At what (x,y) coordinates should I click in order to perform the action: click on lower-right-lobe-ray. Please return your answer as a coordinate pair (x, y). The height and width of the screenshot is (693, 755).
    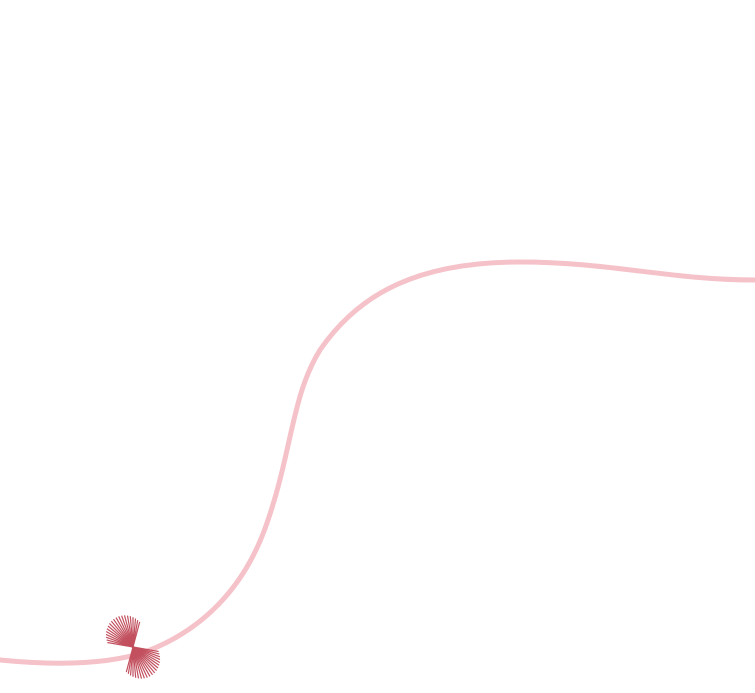
    Looking at the image, I should click on (129, 659).